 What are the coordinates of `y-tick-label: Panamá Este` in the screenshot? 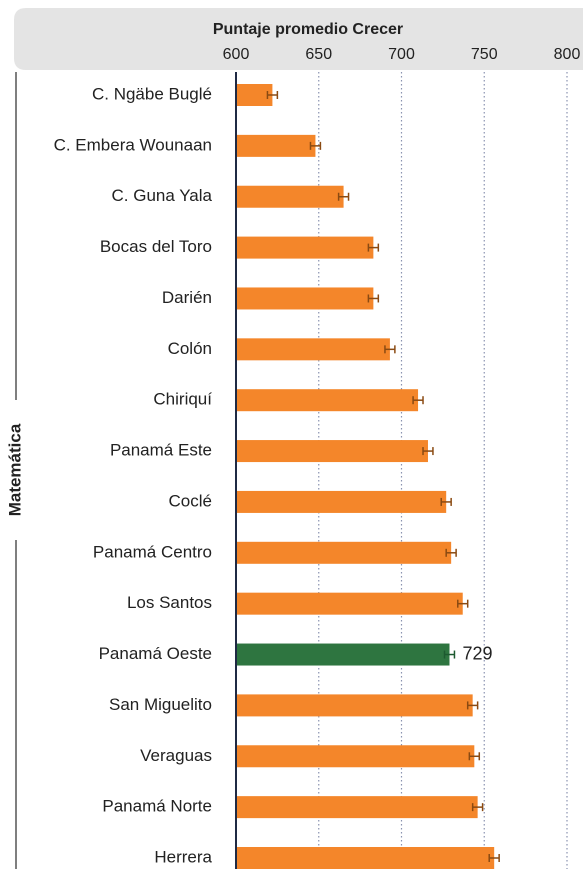 It's located at (161, 450).